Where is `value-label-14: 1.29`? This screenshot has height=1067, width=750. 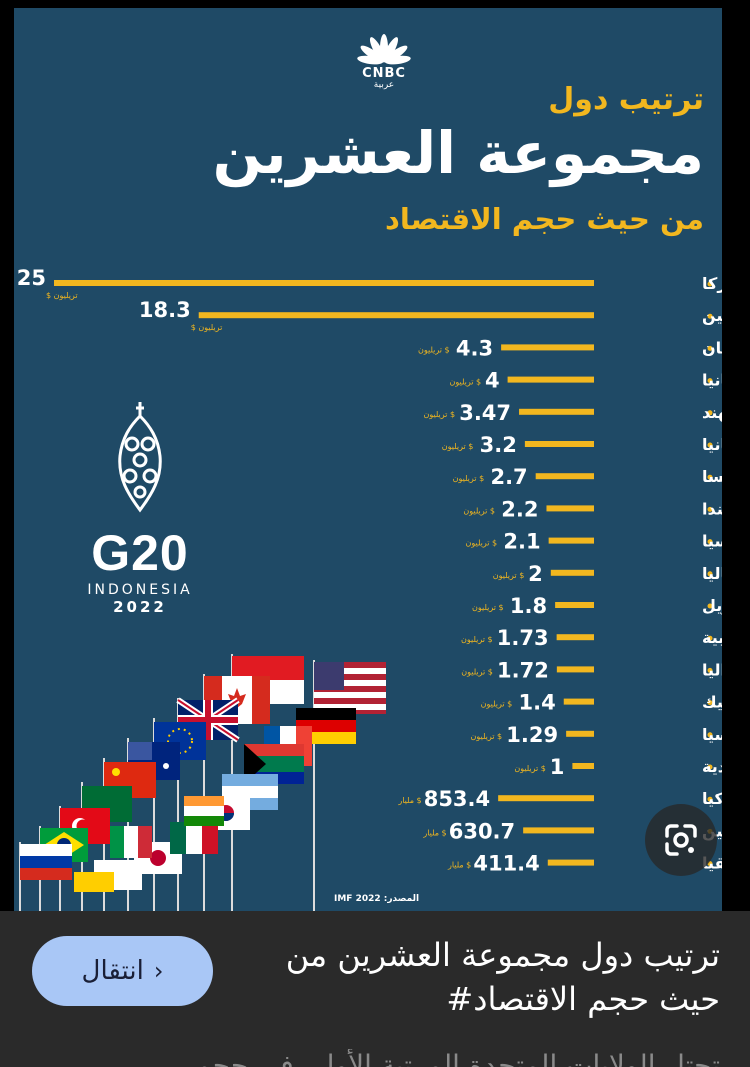
value-label-14: 1.29 is located at coordinates (532, 735).